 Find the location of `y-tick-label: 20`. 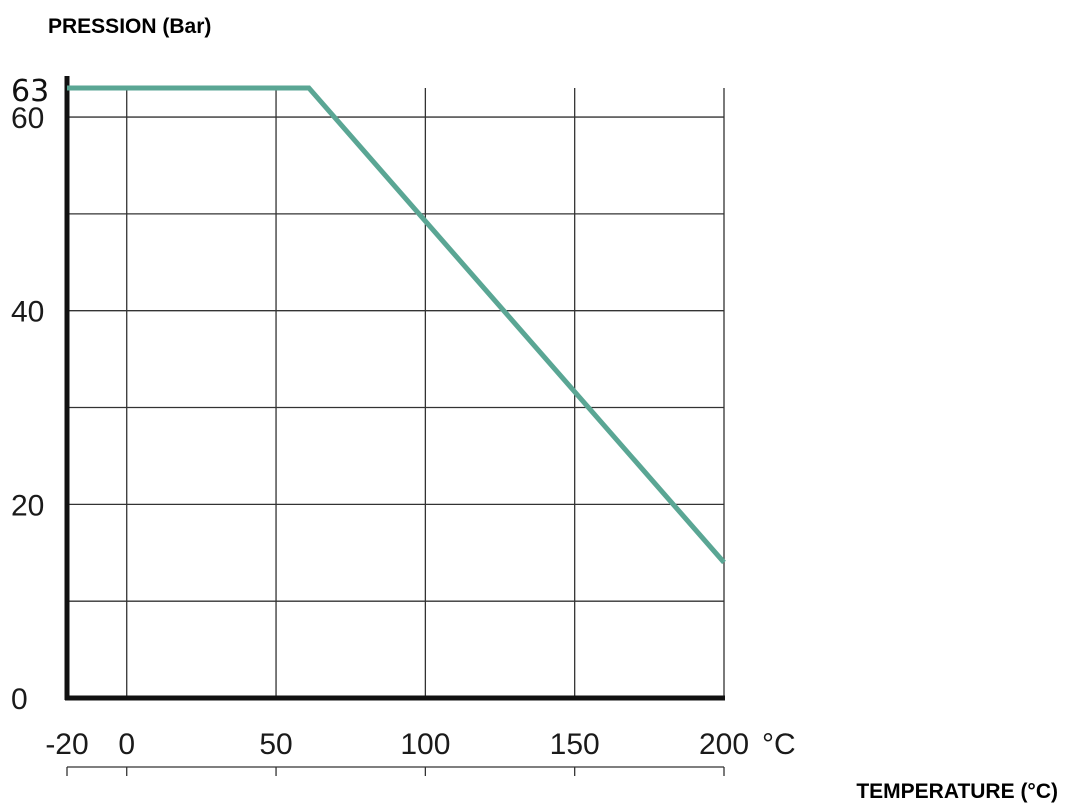

y-tick-label: 20 is located at coordinates (27, 505).